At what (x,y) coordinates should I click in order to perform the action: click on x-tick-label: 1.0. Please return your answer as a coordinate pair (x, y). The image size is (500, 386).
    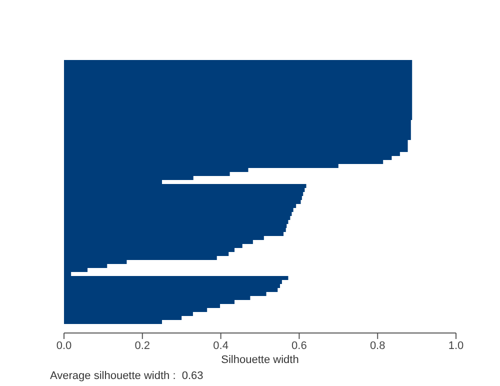
    Looking at the image, I should click on (456, 346).